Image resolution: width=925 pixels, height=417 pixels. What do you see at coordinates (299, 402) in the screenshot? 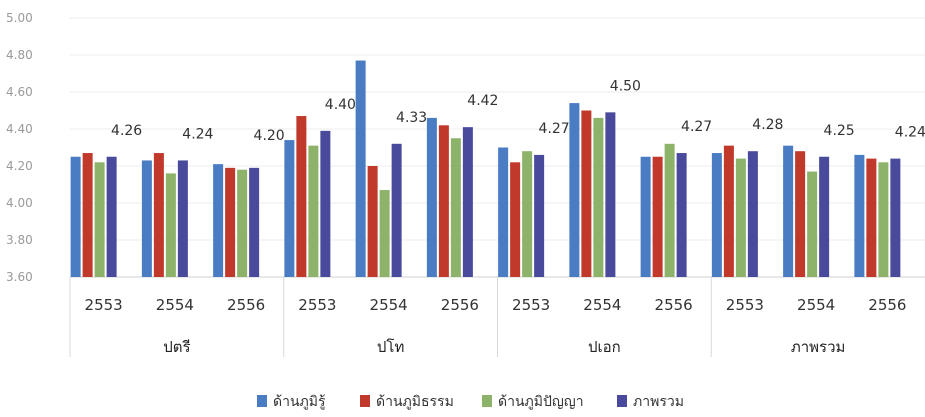
I see `legend-label: ด้านภูมิรู้` at bounding box center [299, 402].